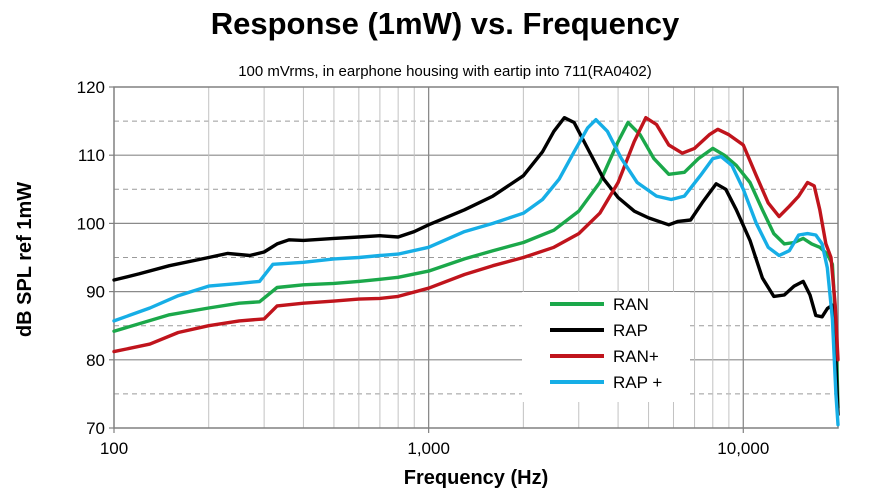 The image size is (890, 493). Describe the element at coordinates (476, 478) in the screenshot. I see `x-axis-label: Frequency (Hz)` at that location.